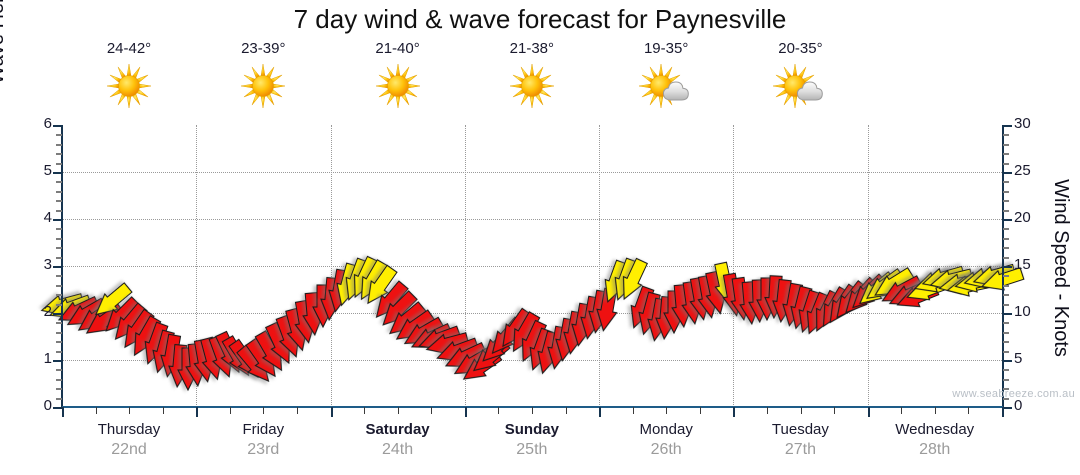  I want to click on day-date: 25th, so click(532, 449).